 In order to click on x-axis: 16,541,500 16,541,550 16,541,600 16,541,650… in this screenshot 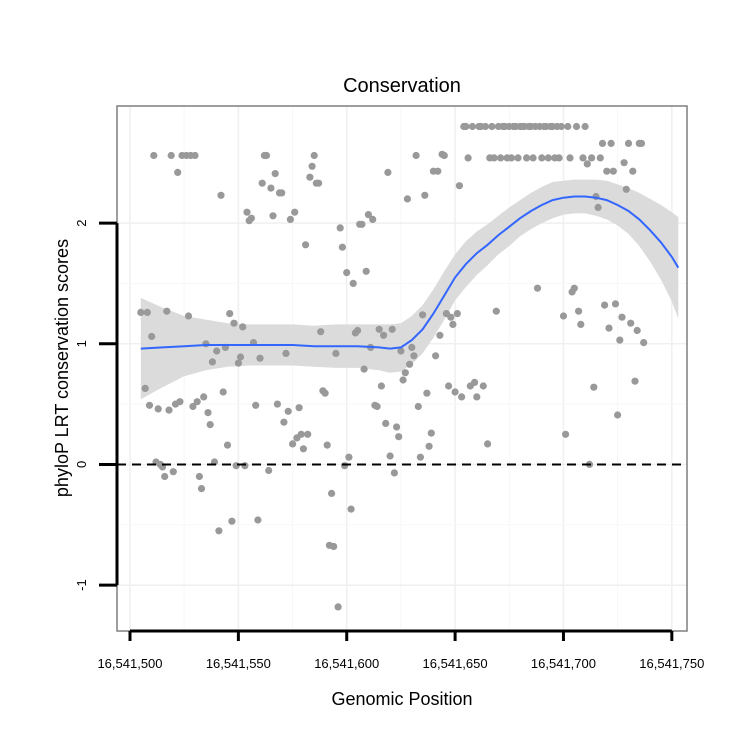, I will do `click(400, 650)`.